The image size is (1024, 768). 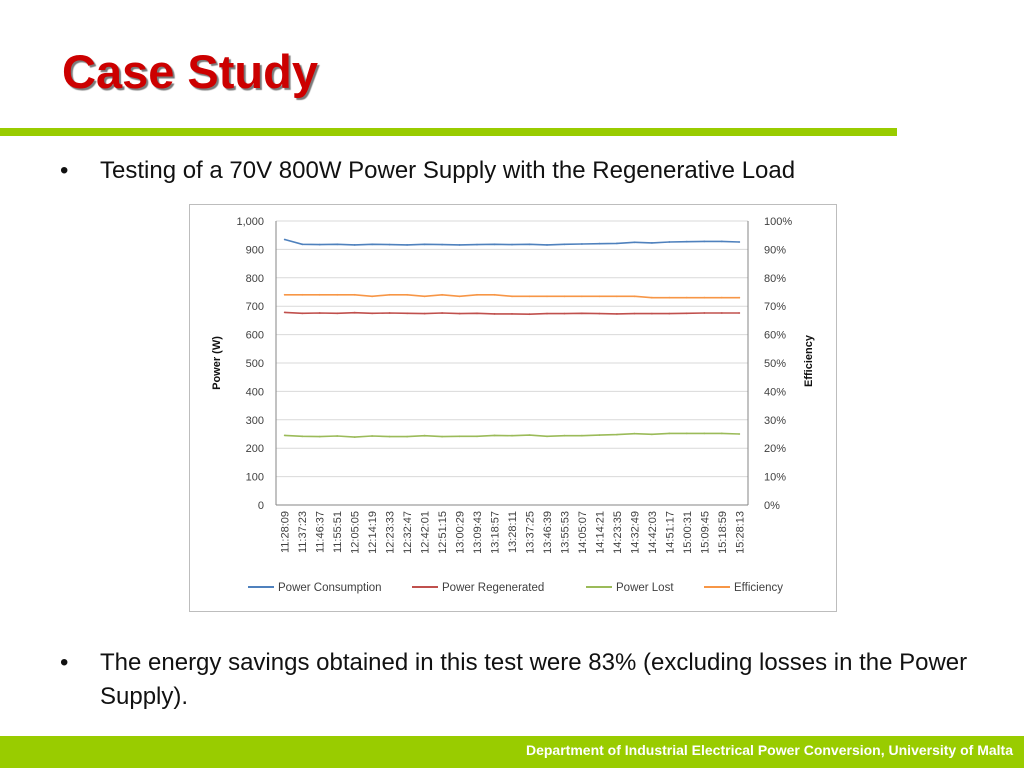 What do you see at coordinates (408, 532) in the screenshot?
I see `x-tick-label: 12:32:47` at bounding box center [408, 532].